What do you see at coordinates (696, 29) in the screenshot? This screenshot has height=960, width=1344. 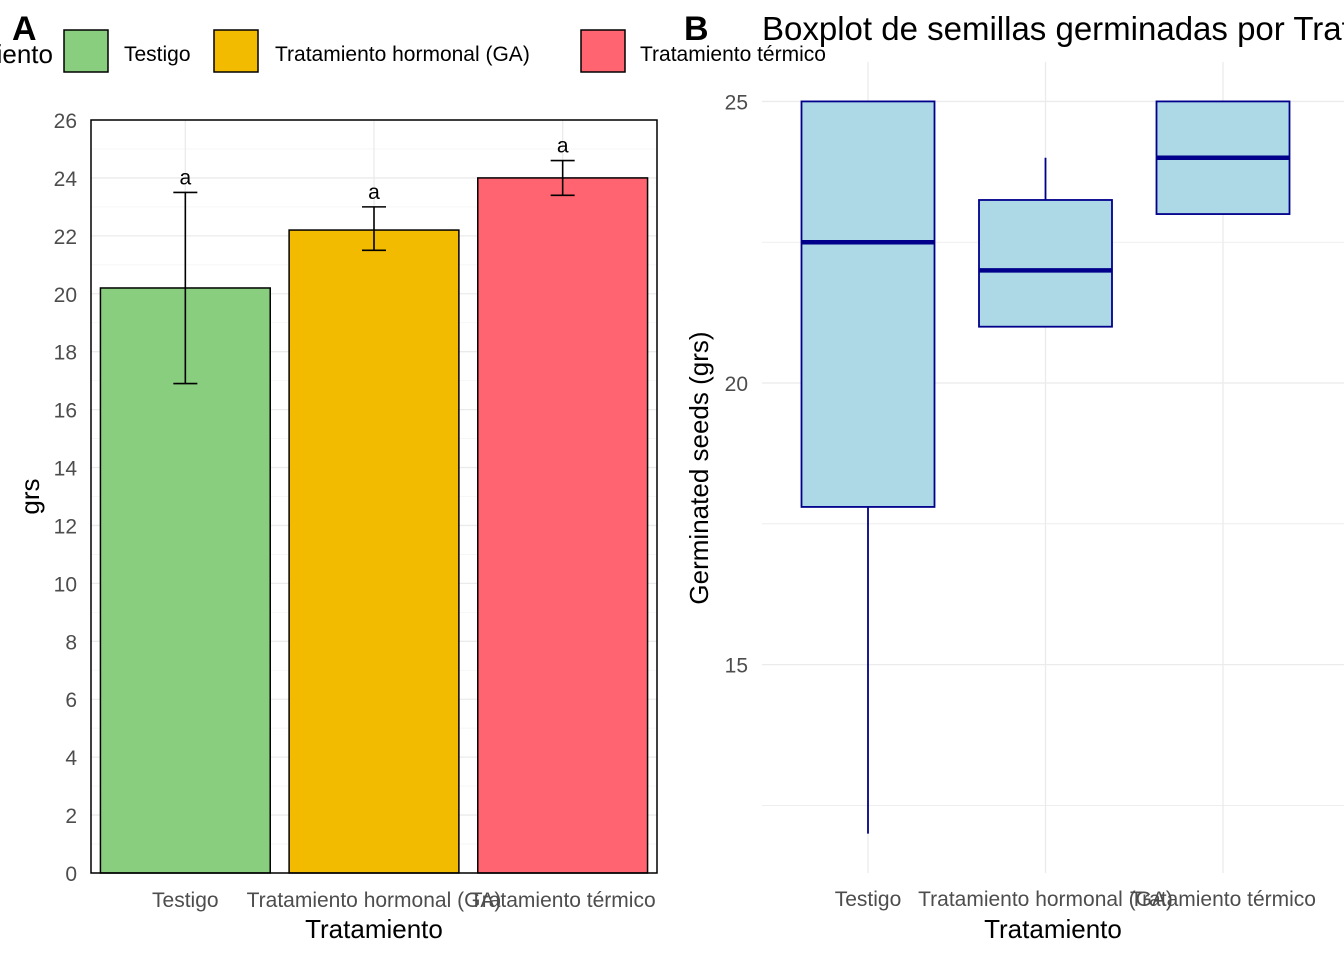 I see `panel-tag-b: B` at bounding box center [696, 29].